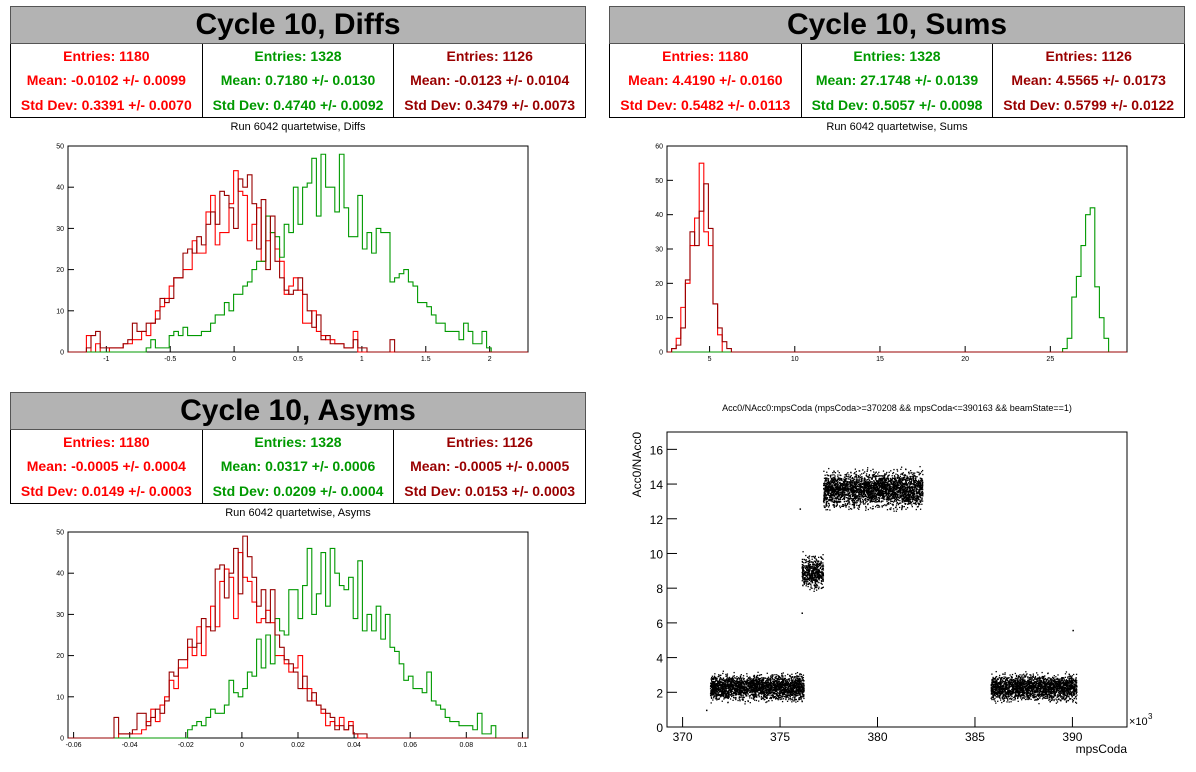 The image size is (1196, 772). I want to click on scatter-xtick-label: 375, so click(780, 737).